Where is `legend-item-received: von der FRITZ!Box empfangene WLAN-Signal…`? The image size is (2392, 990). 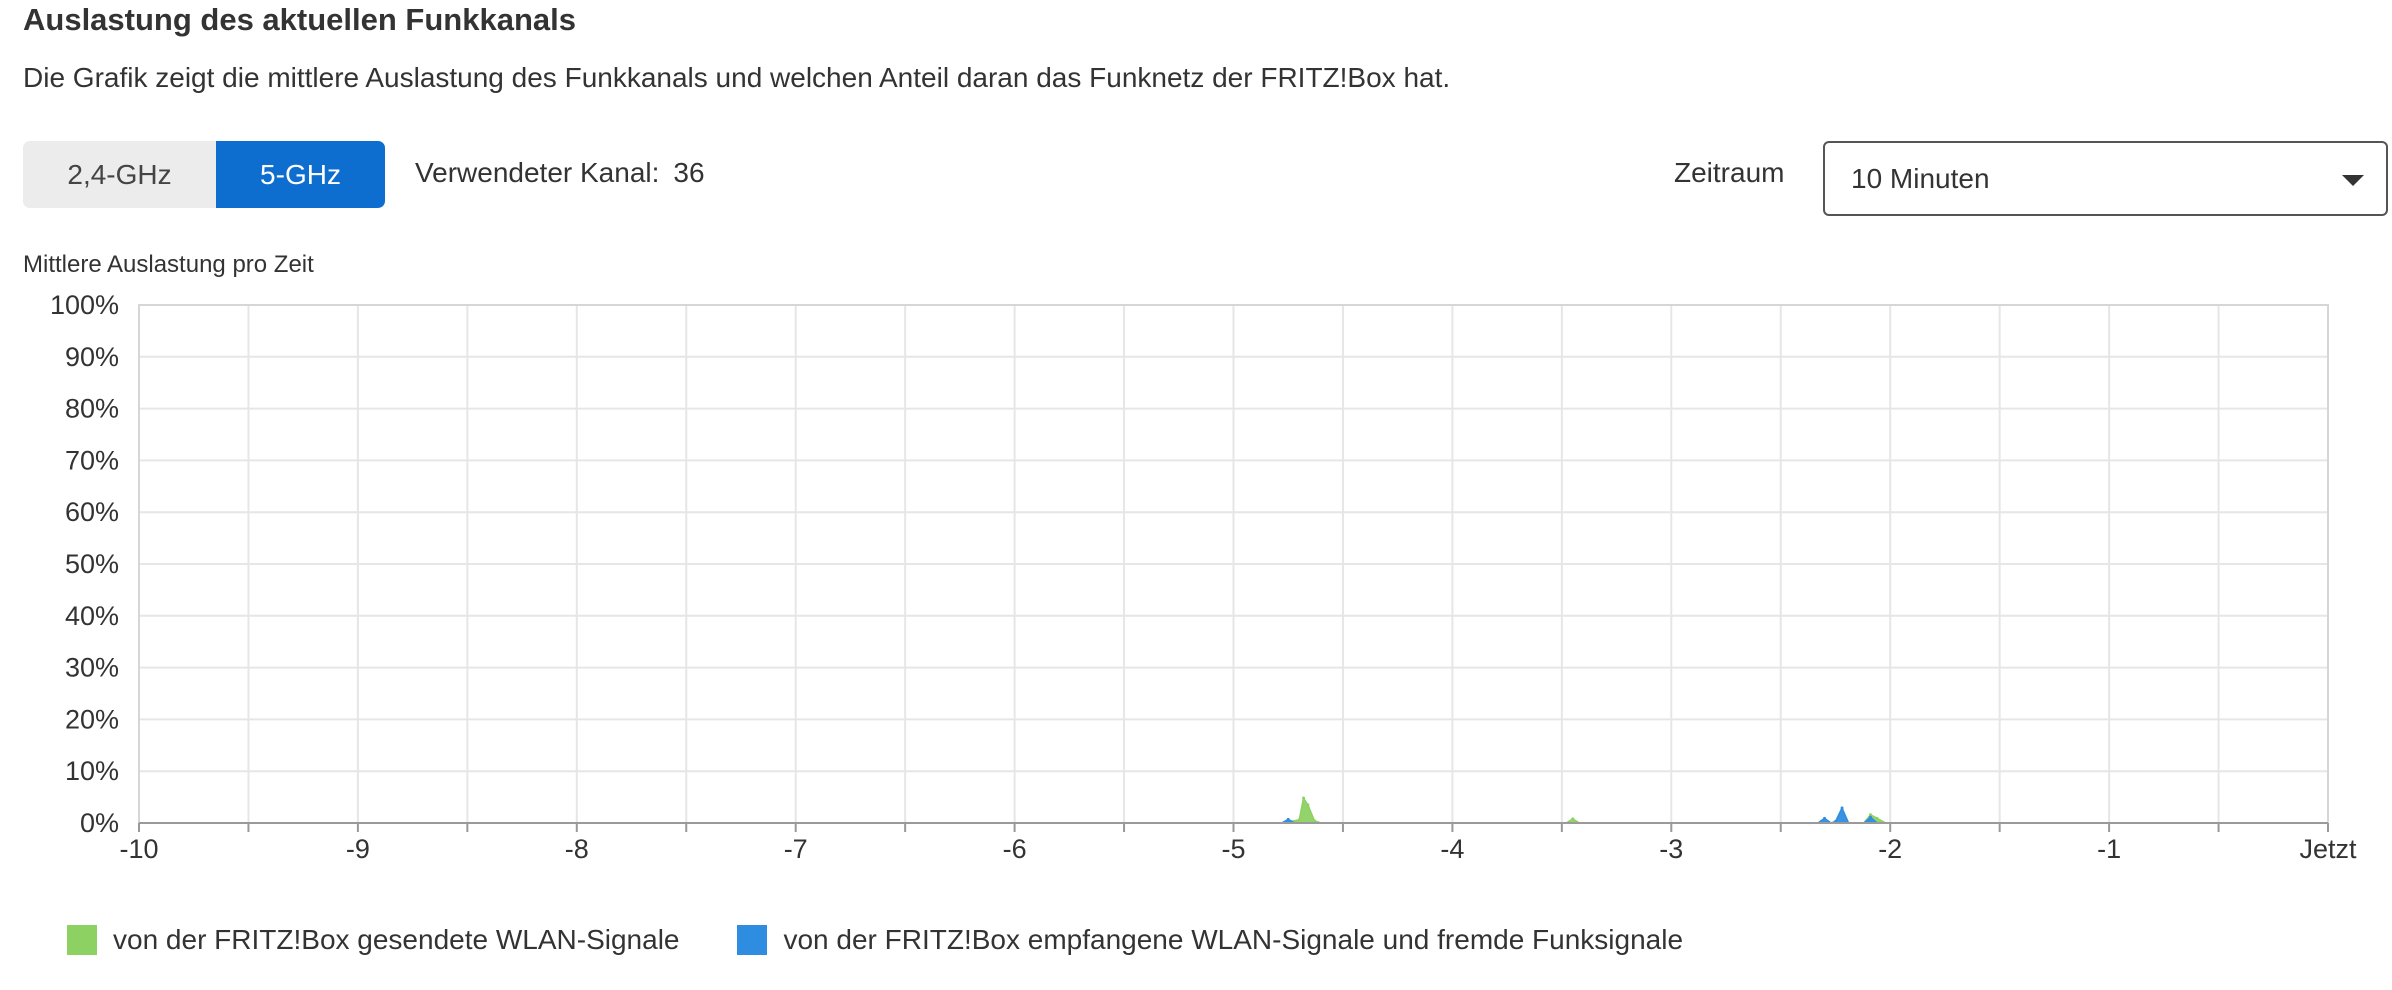 legend-item-received: von der FRITZ!Box empfangene WLAN-Signal… is located at coordinates (1210, 940).